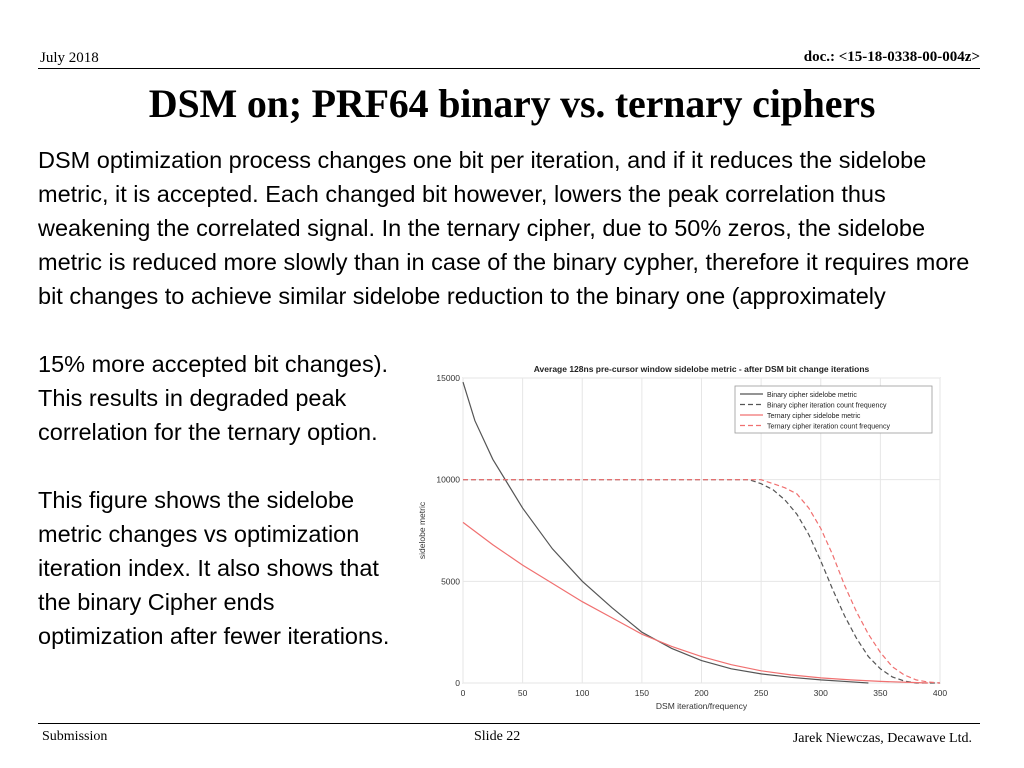 The width and height of the screenshot is (1024, 768). What do you see at coordinates (880, 693) in the screenshot?
I see `x-tick-label: 350` at bounding box center [880, 693].